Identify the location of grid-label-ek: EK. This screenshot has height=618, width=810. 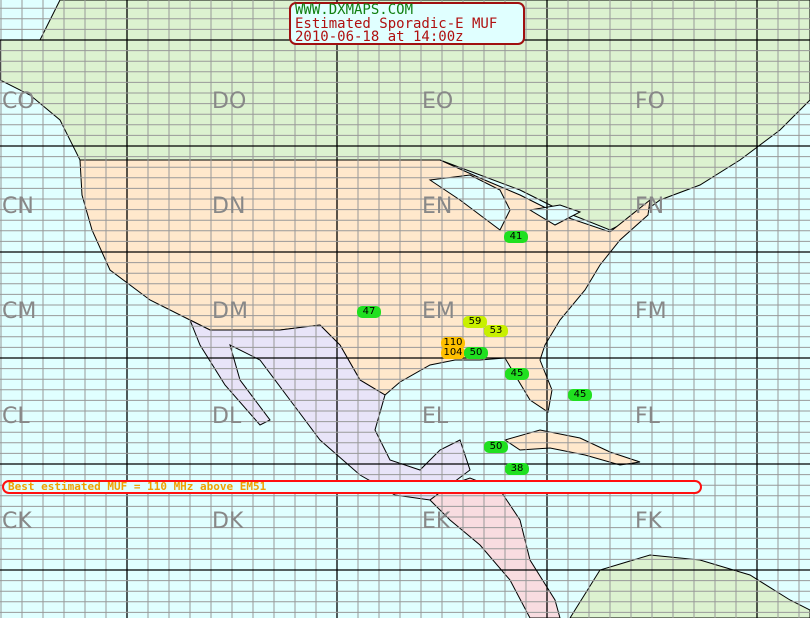
(436, 521).